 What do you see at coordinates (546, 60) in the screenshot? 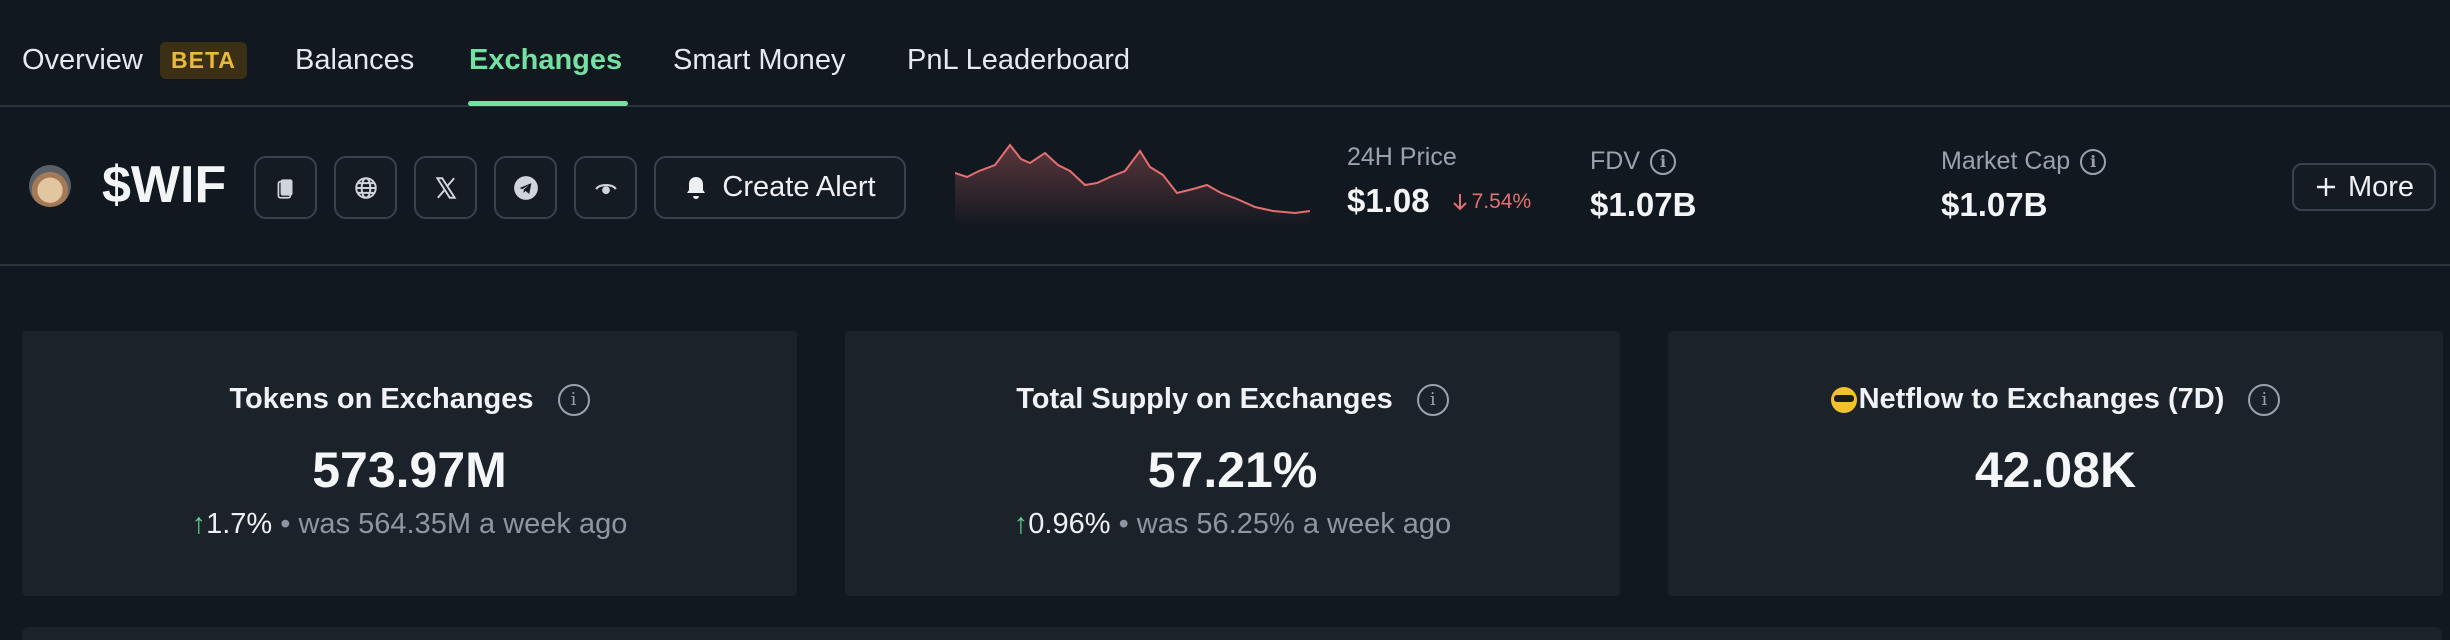
I see `tab-exchanges: Exchanges` at bounding box center [546, 60].